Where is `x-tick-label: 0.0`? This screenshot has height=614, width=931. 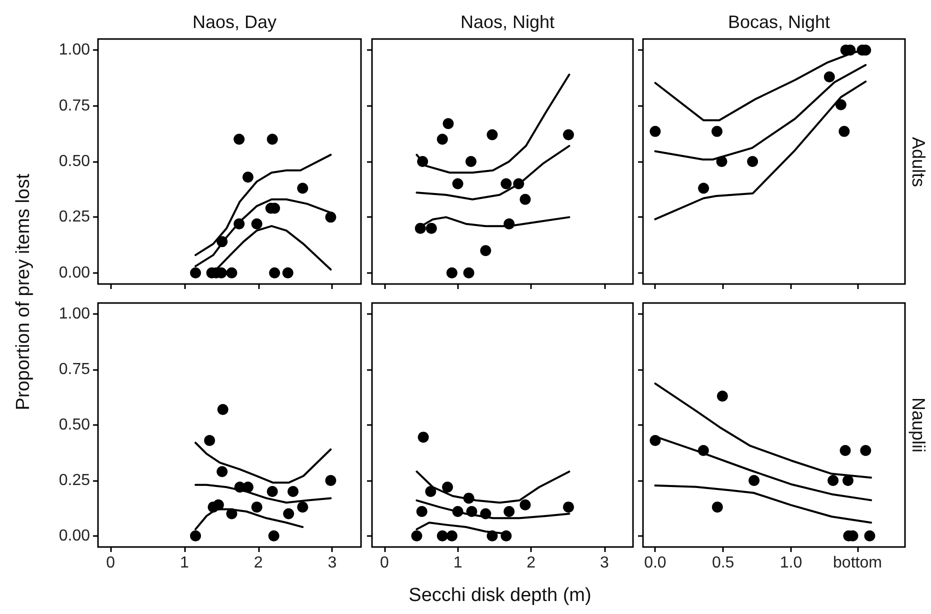
x-tick-label: 0.0 is located at coordinates (655, 563).